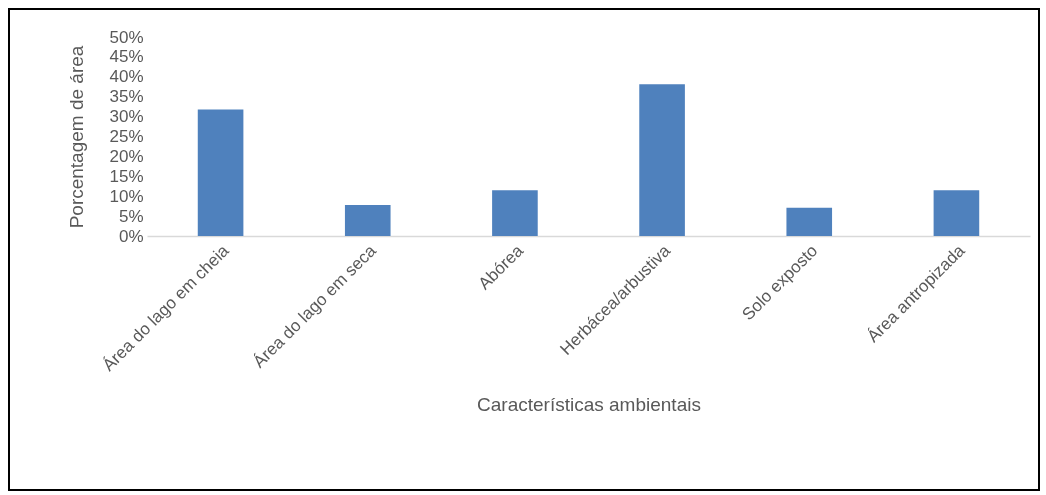 The width and height of the screenshot is (1046, 495). I want to click on y-tick-label: 0%, so click(131, 236).